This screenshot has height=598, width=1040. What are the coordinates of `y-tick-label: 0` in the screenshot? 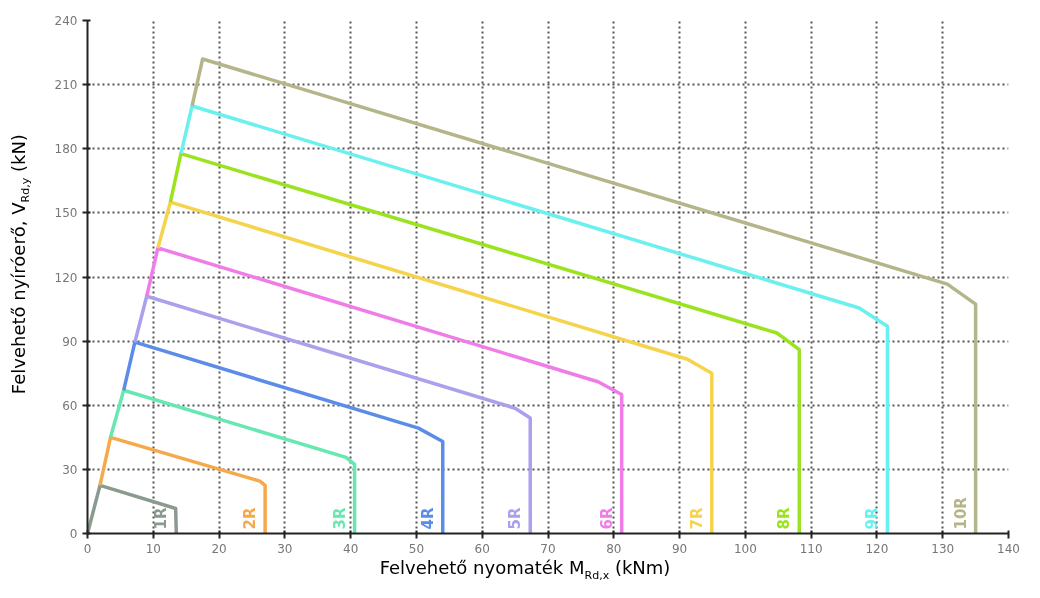 It's located at (73, 534).